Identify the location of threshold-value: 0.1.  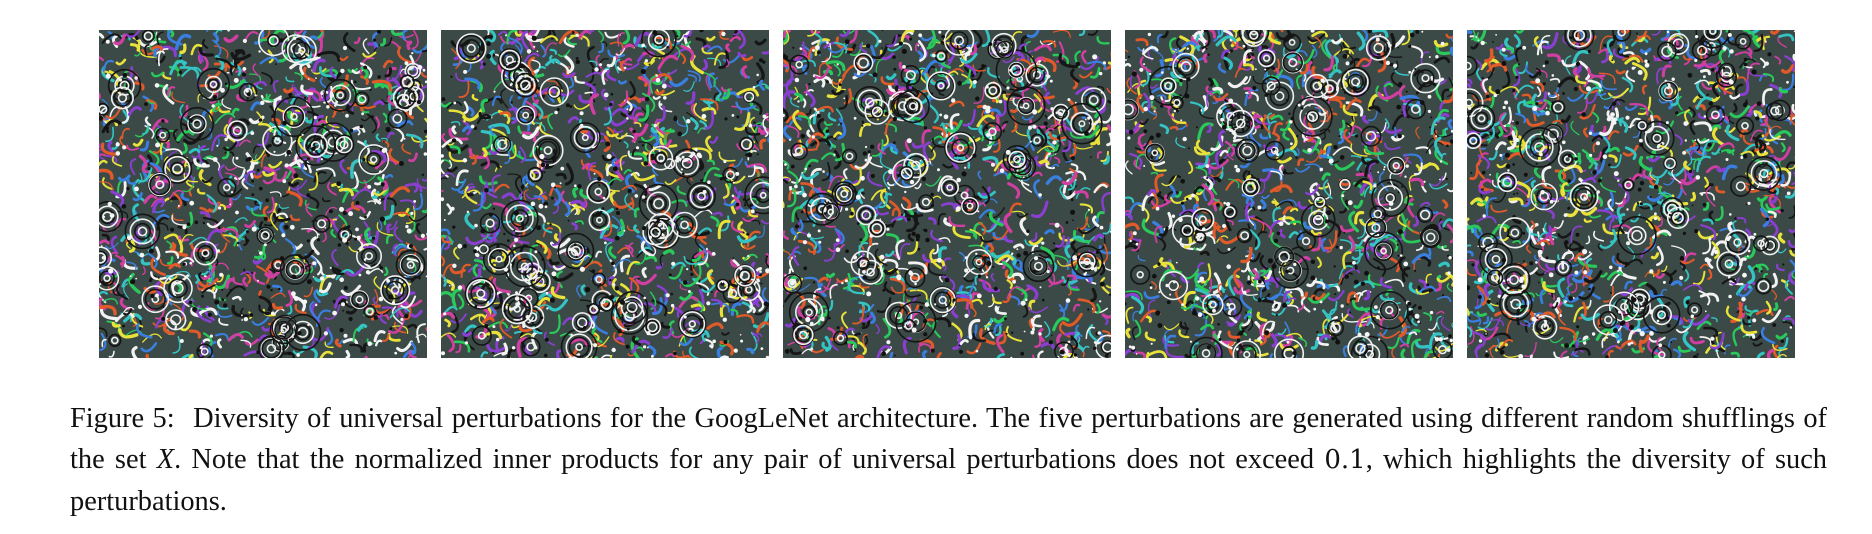
(1345, 460).